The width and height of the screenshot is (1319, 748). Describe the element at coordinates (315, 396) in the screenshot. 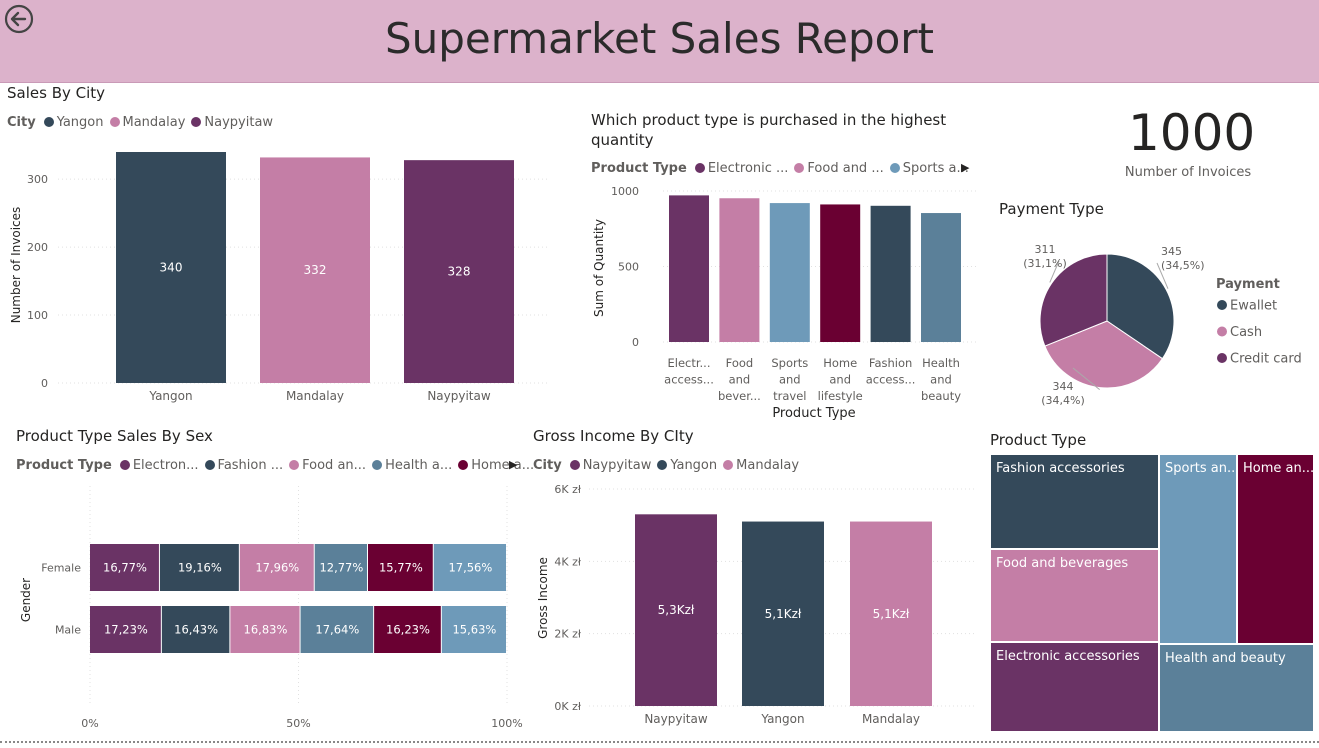

I see `x-tick-label: Mandalay` at that location.